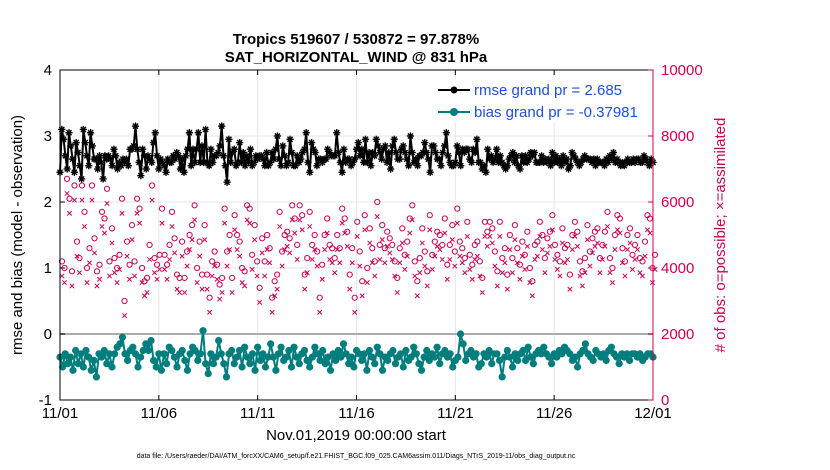  Describe the element at coordinates (677, 202) in the screenshot. I see `y-right-tick-label: 6000` at that location.